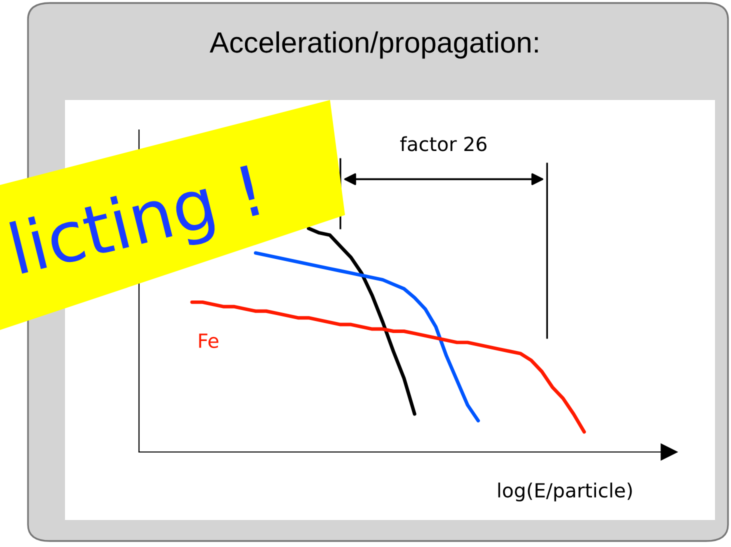 The image size is (731, 547). Describe the element at coordinates (208, 341) in the screenshot. I see `series-label: Fe` at that location.